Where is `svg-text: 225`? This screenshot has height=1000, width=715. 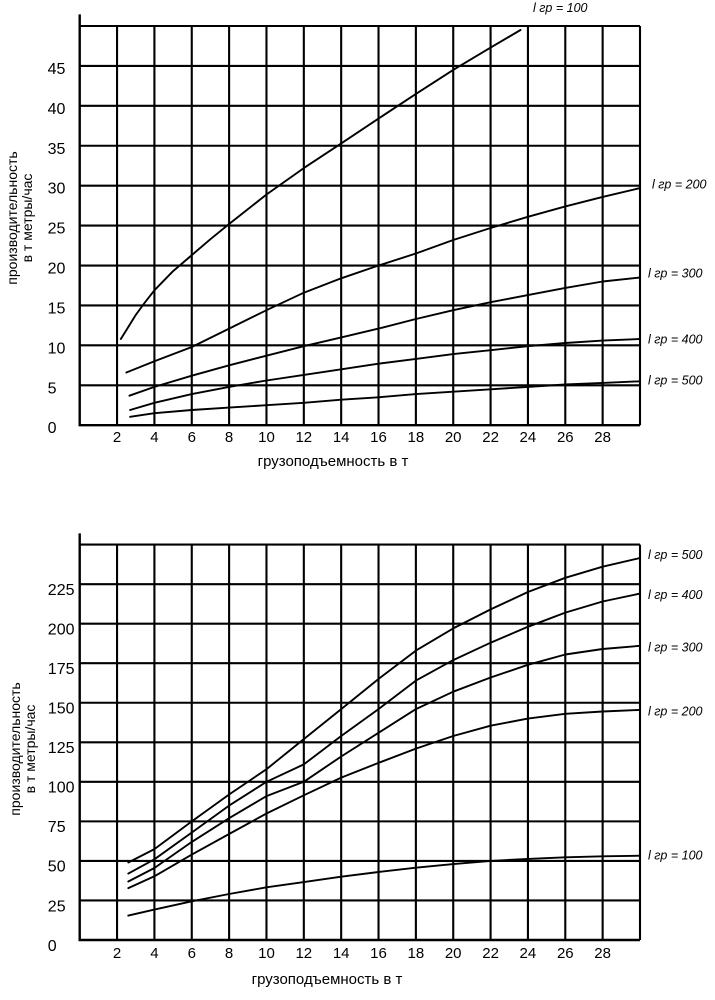
svg-text: 225 is located at coordinates (61, 590).